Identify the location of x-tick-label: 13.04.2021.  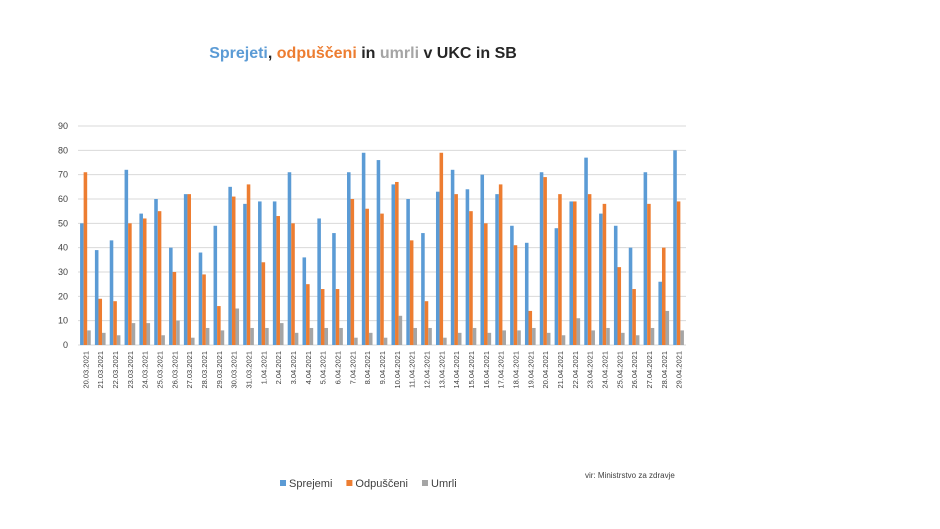
(441, 370).